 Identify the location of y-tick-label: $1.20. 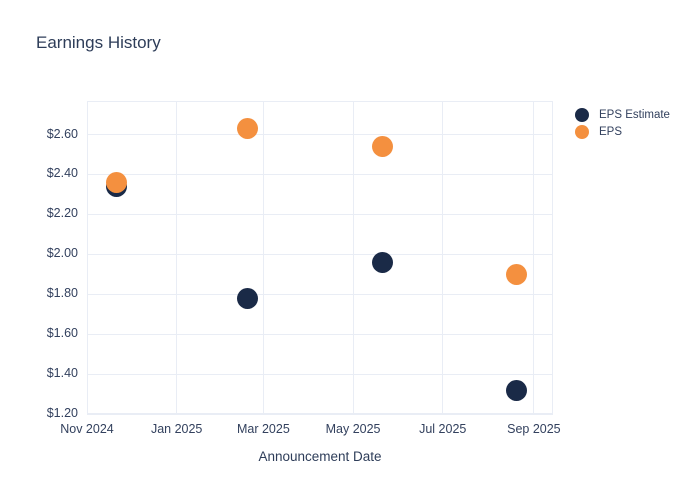
(62, 413).